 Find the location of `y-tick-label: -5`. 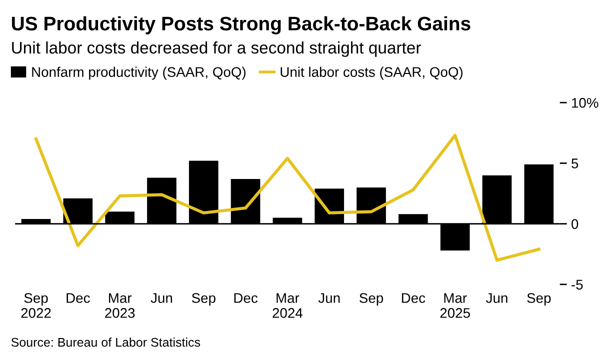

y-tick-label: -5 is located at coordinates (577, 285).